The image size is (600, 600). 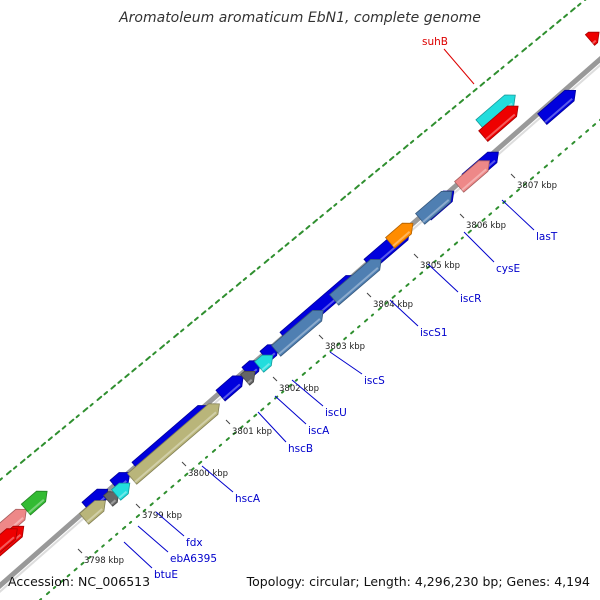 What do you see at coordinates (436, 262) in the screenshot?
I see `kbp-label-7: 3805 kbp` at bounding box center [436, 262].